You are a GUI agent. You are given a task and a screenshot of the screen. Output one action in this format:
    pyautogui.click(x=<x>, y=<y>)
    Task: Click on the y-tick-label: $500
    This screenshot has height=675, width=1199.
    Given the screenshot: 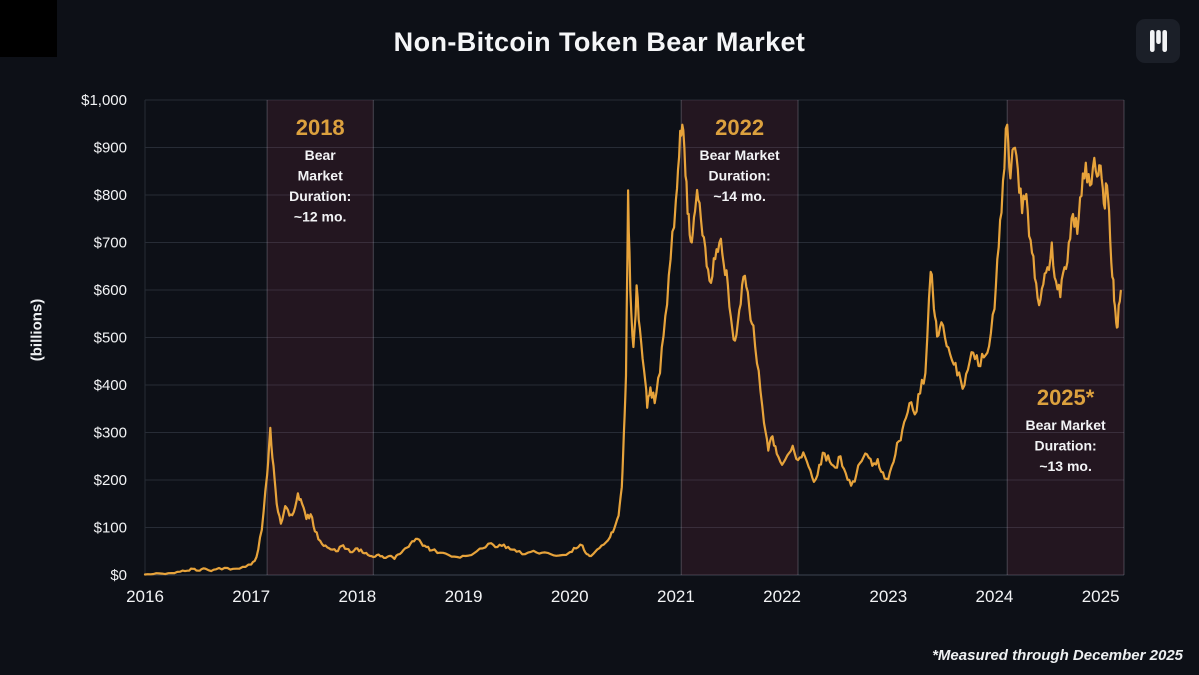 What is the action you would take?
    pyautogui.click(x=110, y=338)
    